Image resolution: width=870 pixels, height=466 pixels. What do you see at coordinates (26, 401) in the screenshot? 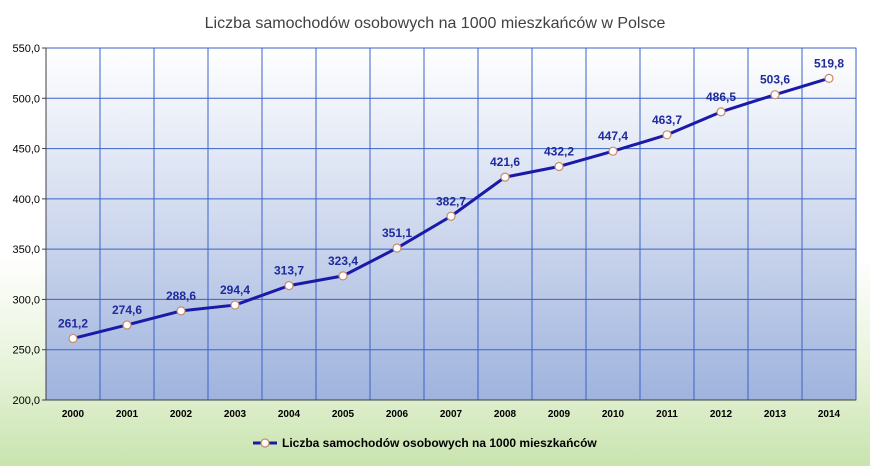
I see `y-tick-label: 200,0` at bounding box center [26, 401].